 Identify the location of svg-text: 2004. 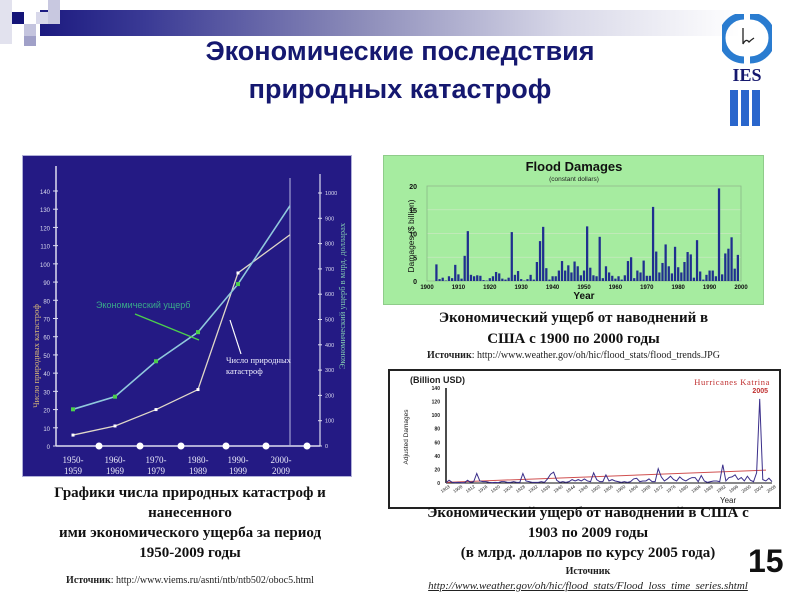
(758, 489).